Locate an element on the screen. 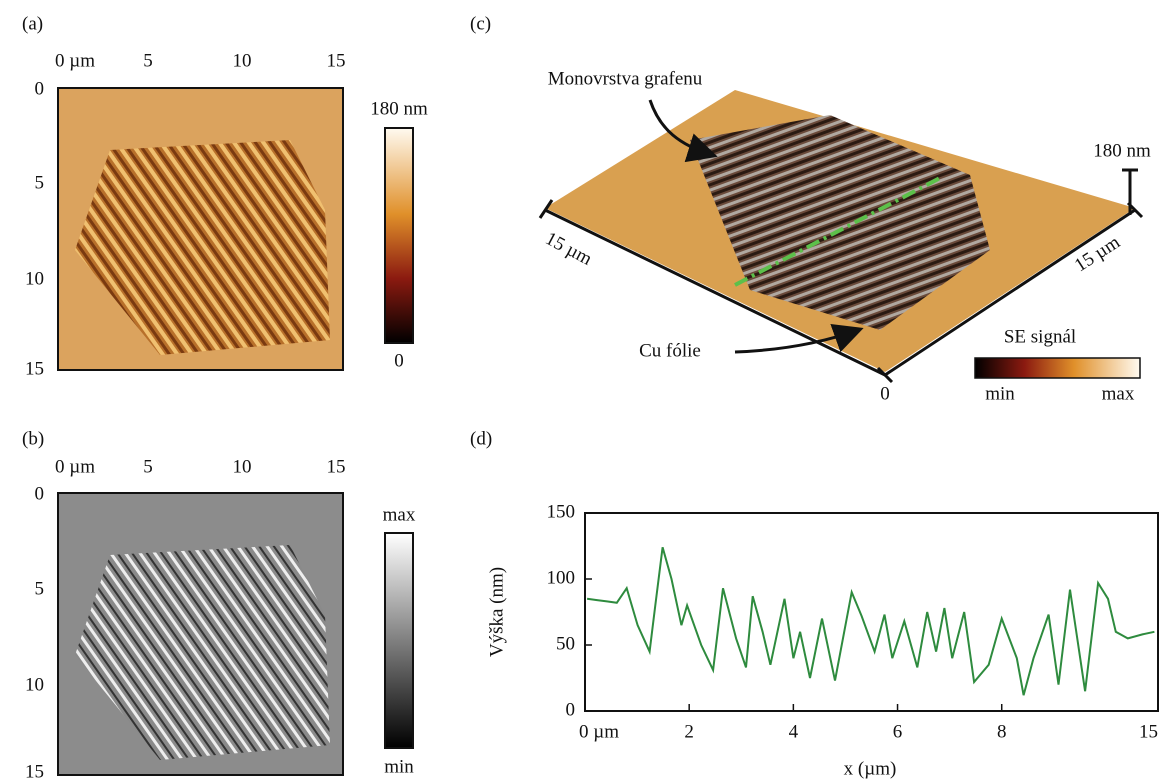 The width and height of the screenshot is (1166, 783). y-tick-label: 150 is located at coordinates (561, 511).